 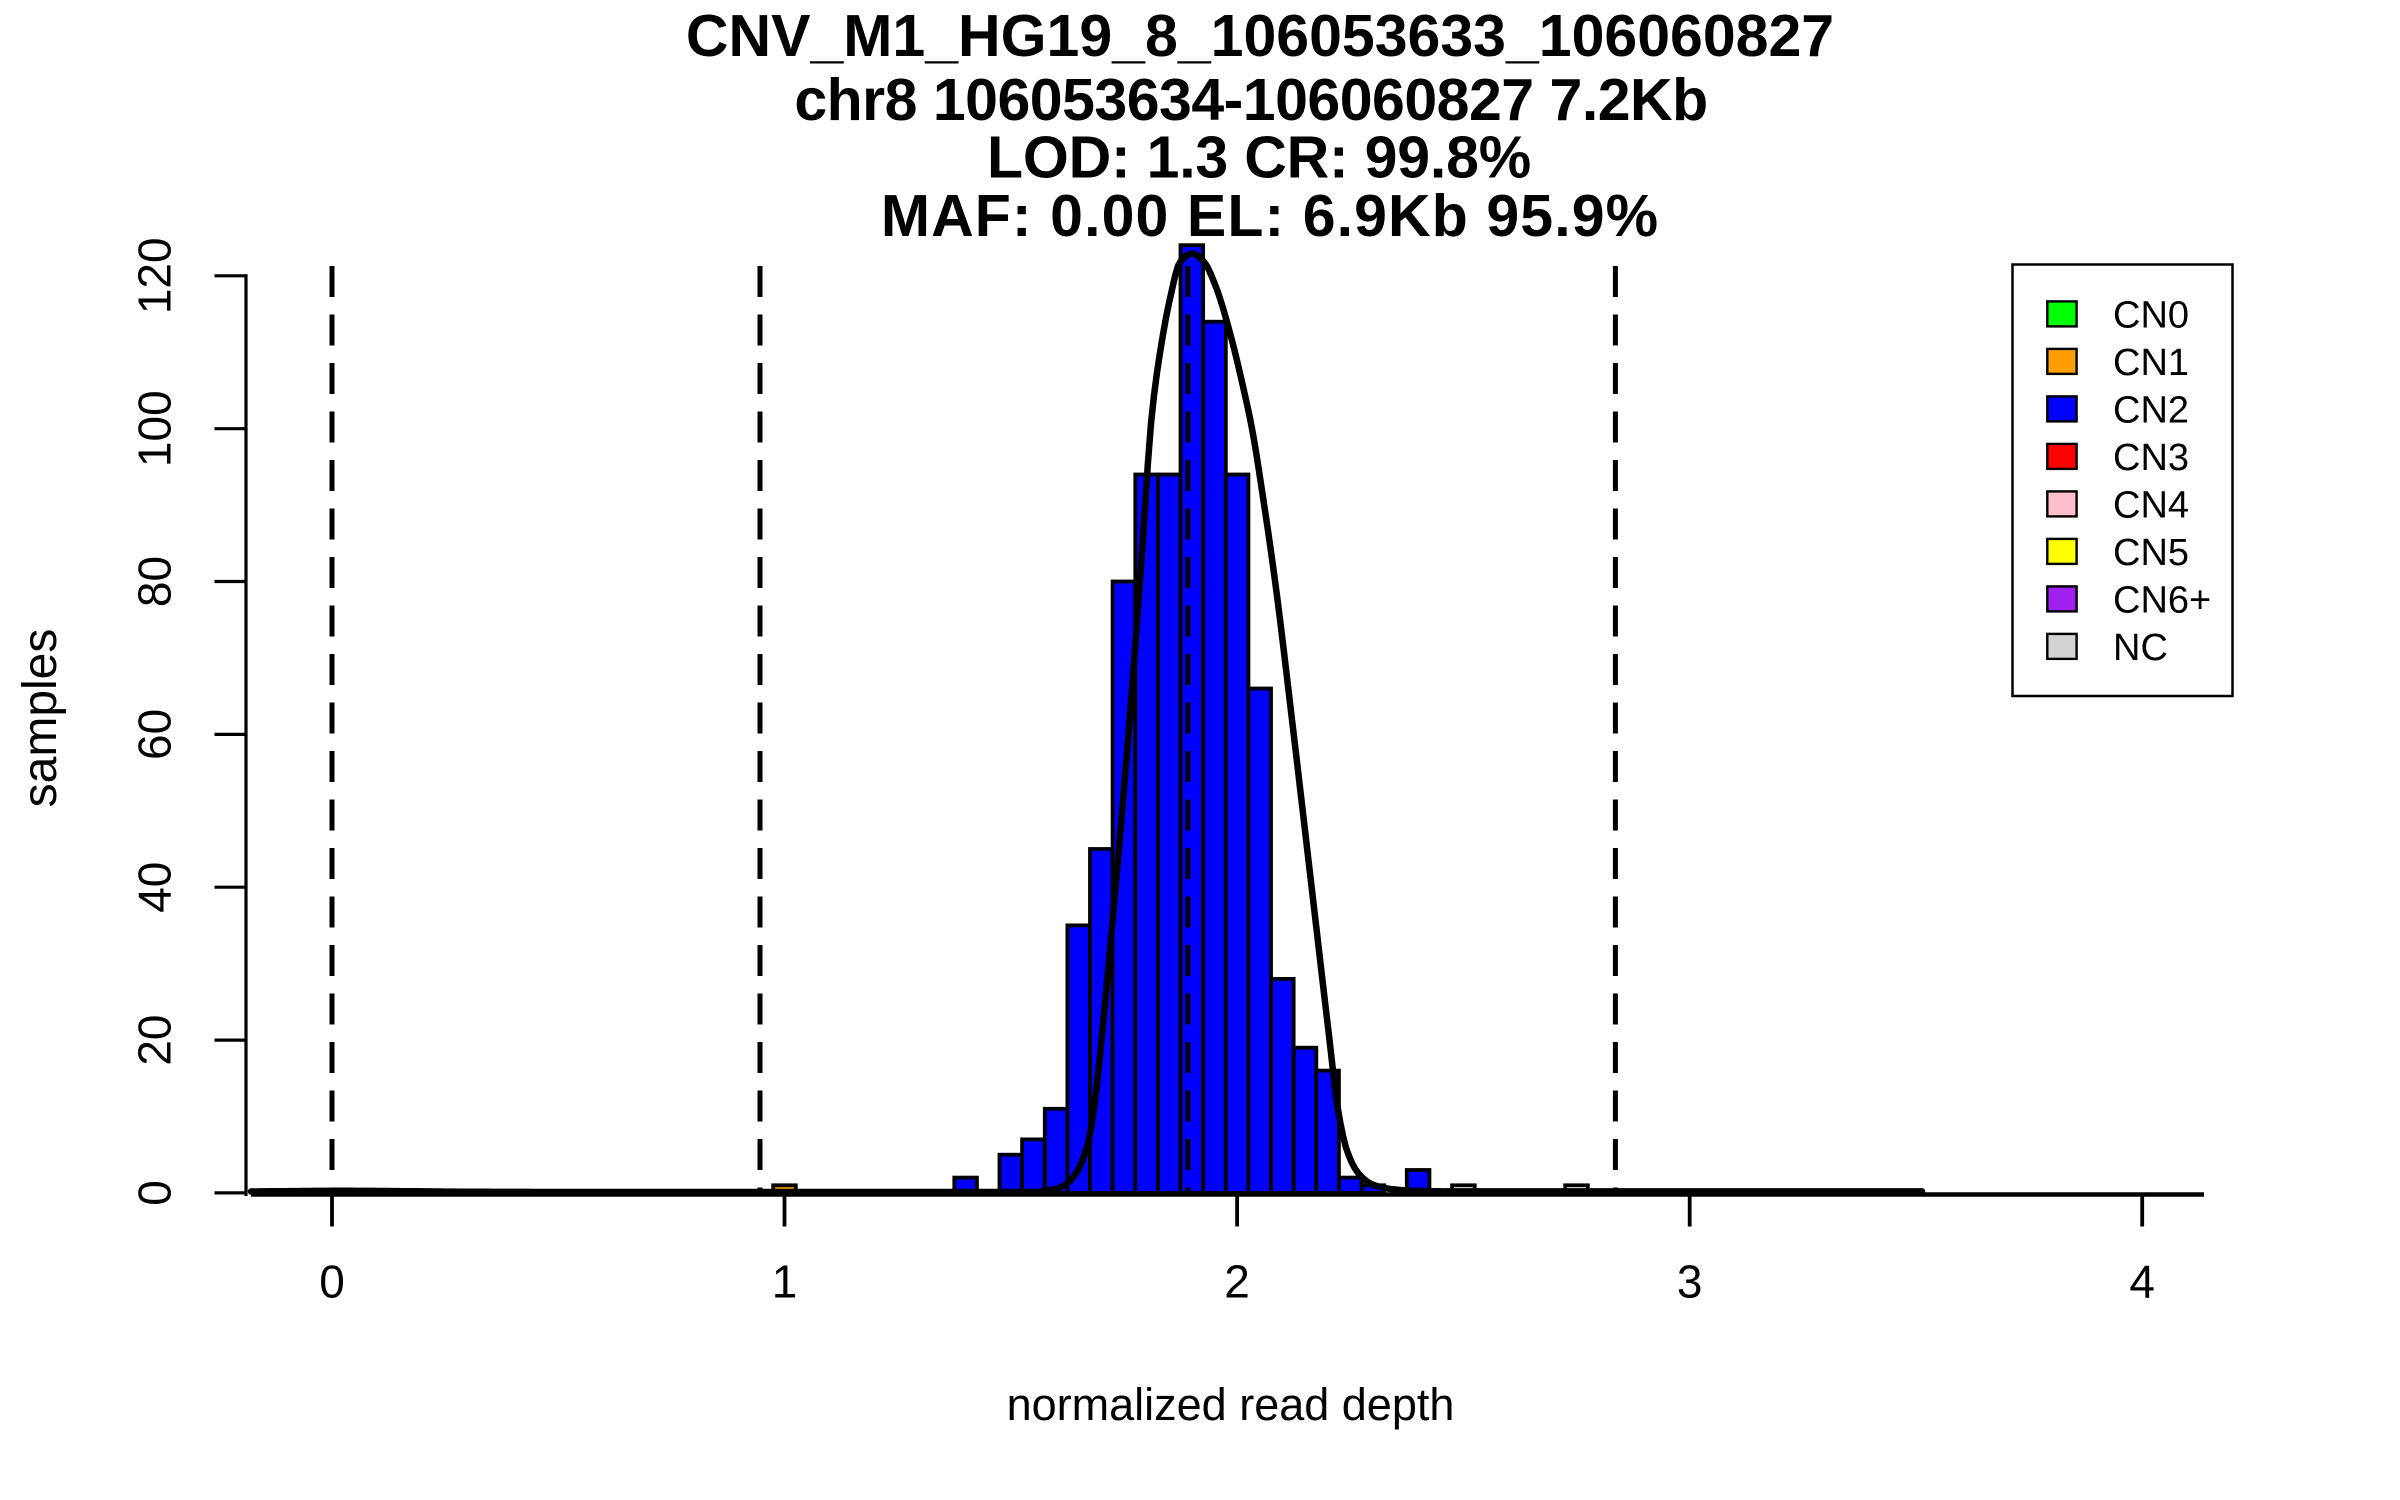 What do you see at coordinates (155, 887) in the screenshot?
I see `svg-text: 40` at bounding box center [155, 887].